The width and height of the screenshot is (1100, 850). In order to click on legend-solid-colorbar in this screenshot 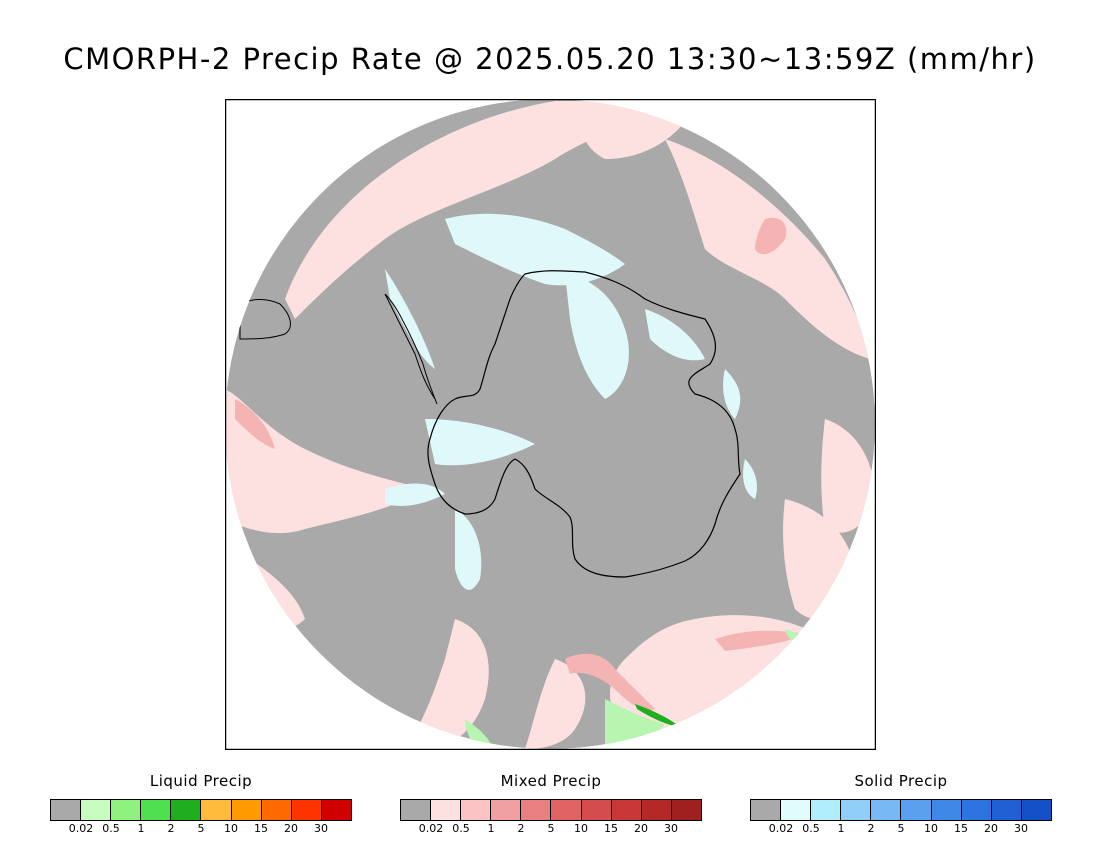, I will do `click(901, 810)`.